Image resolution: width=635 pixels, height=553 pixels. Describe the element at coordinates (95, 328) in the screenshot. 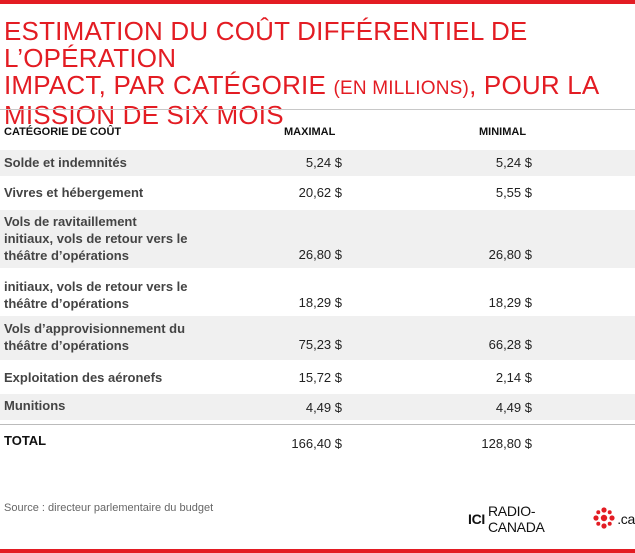

I see `row-label-line: Vols d’approvisionnement du` at that location.